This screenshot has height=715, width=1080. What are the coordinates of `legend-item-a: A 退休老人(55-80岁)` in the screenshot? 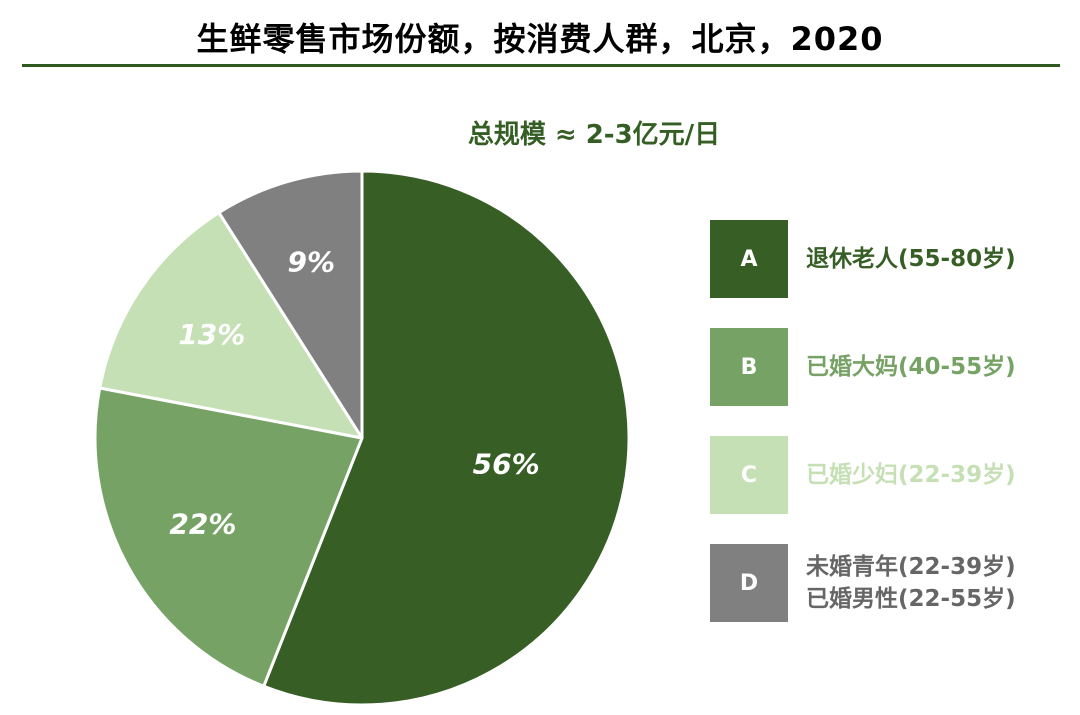 It's located at (890, 259).